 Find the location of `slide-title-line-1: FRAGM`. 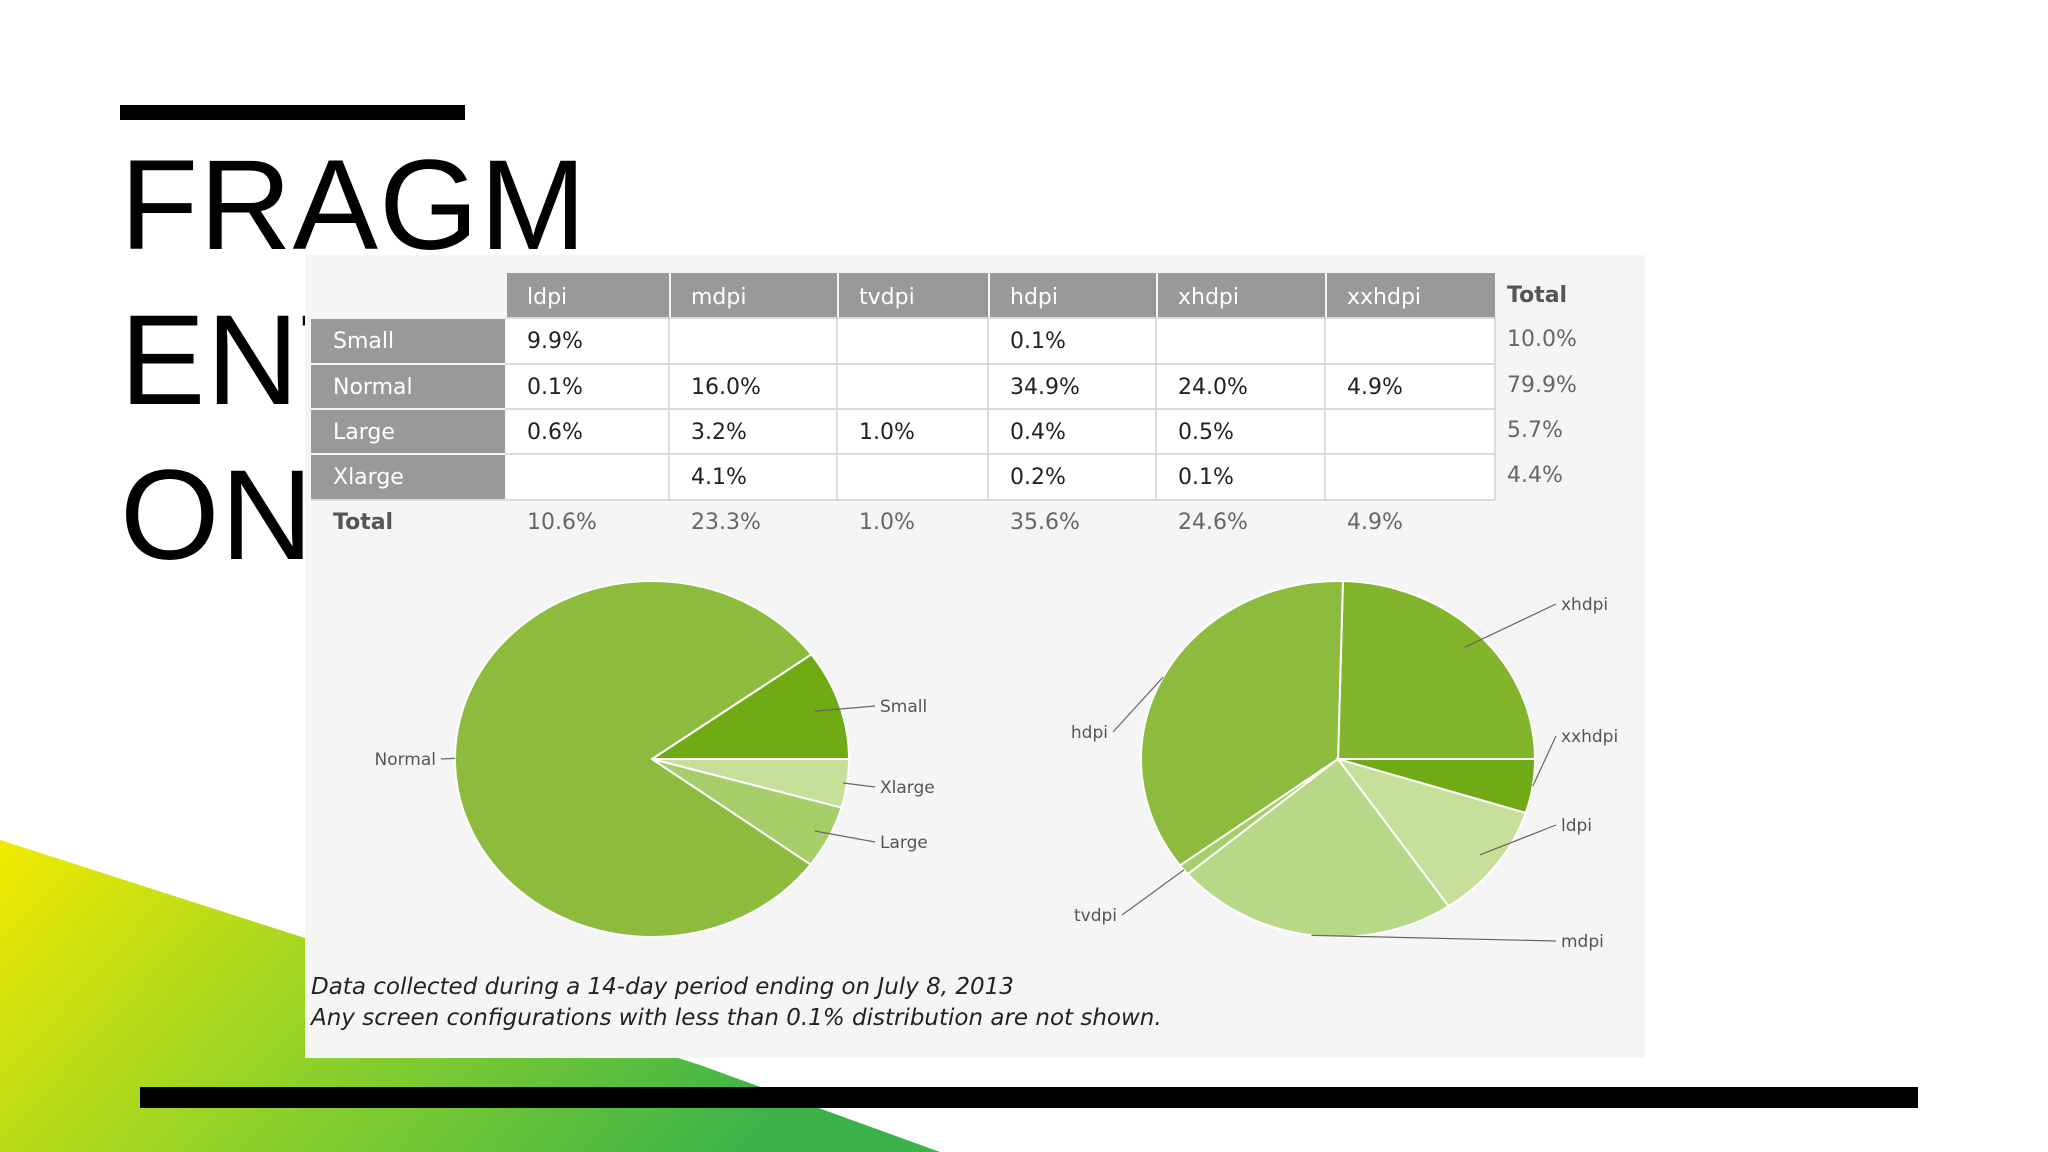

slide-title-line-1: FRAGM is located at coordinates (354, 205).